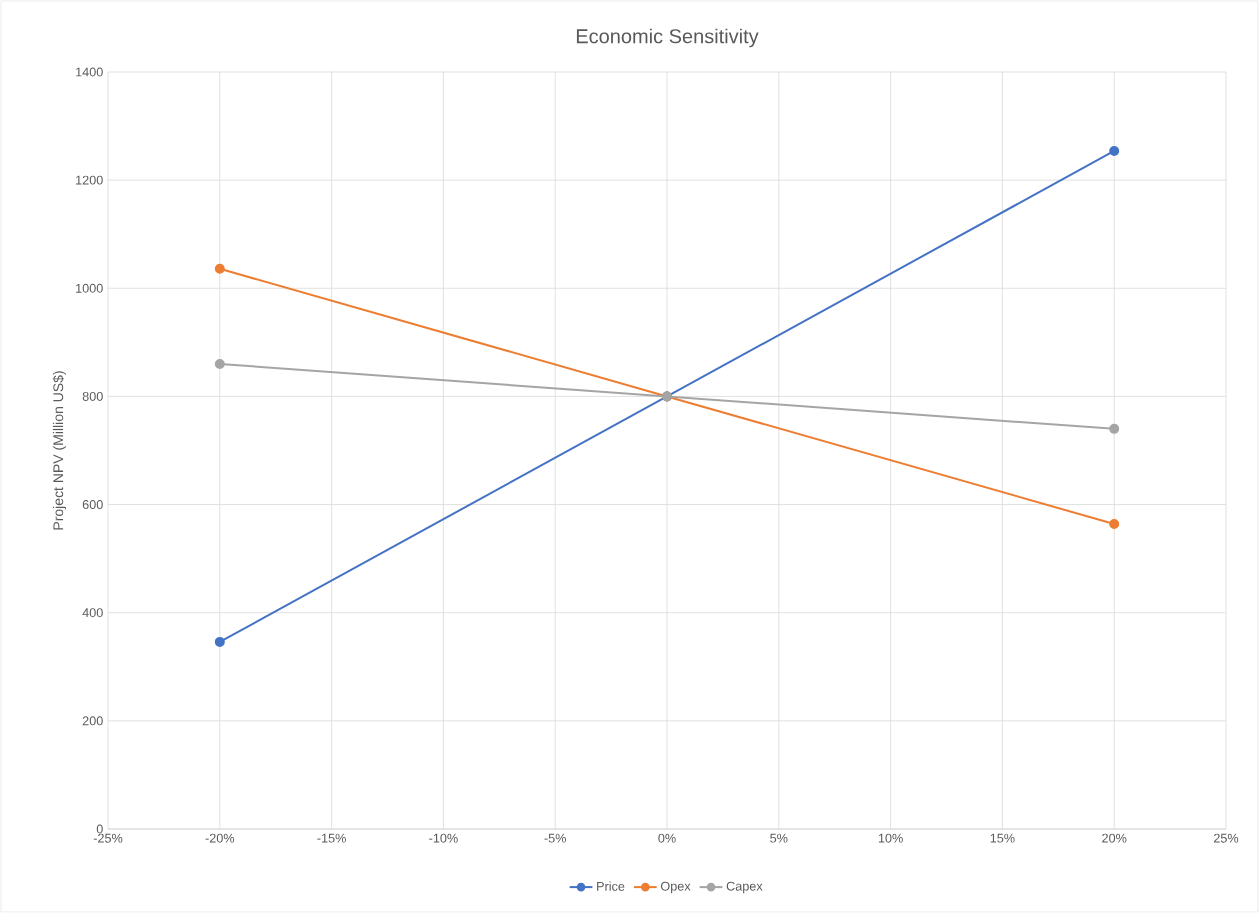 Image resolution: width=1259 pixels, height=913 pixels. I want to click on y-tick-label: 200, so click(92, 721).